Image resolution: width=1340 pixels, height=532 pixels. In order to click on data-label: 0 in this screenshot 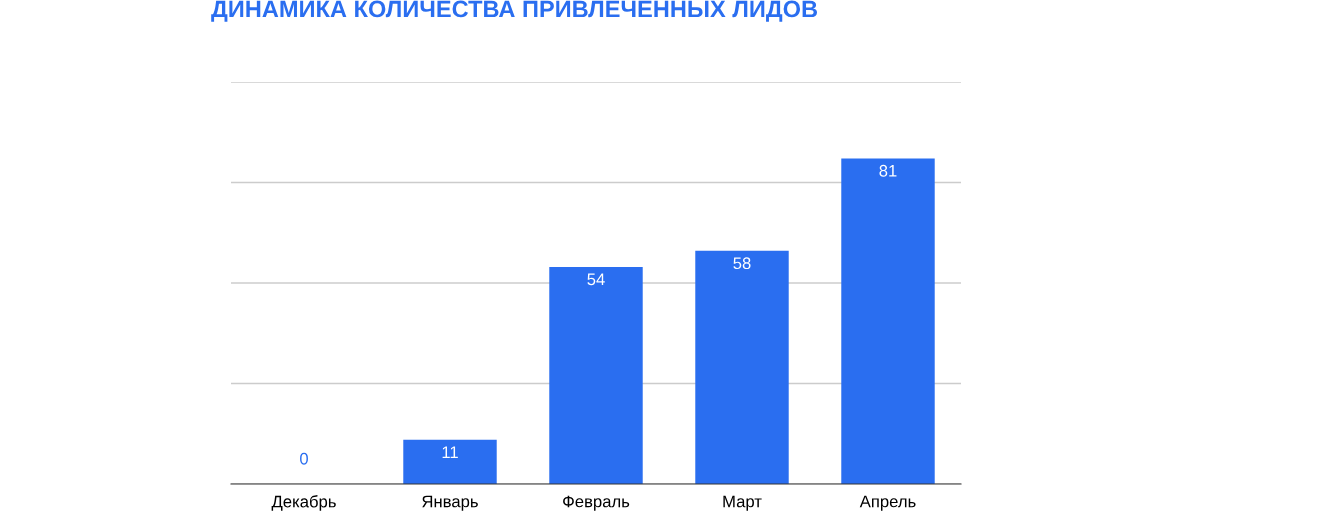, I will do `click(304, 458)`.